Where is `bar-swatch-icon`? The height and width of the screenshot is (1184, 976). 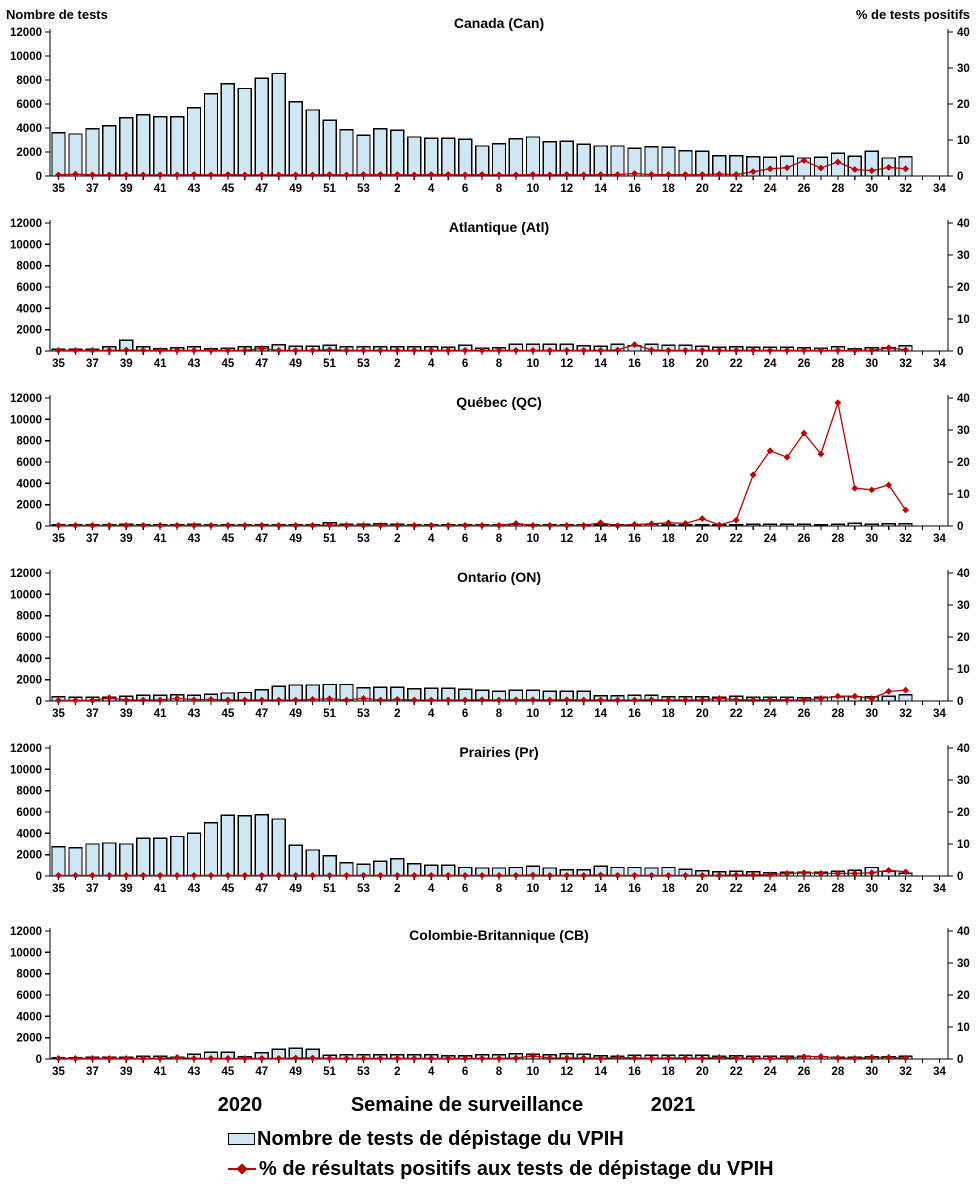 bar-swatch-icon is located at coordinates (241, 1139).